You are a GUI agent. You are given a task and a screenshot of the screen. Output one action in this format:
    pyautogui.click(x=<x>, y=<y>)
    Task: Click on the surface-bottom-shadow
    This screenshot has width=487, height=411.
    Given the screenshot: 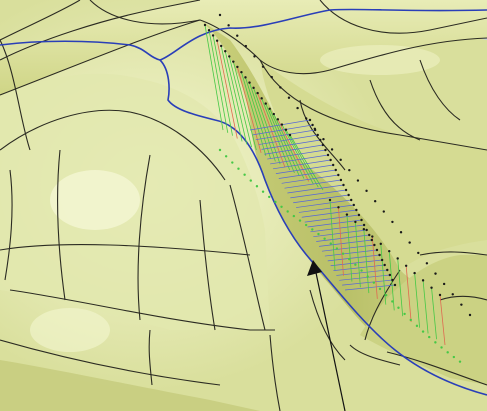 What is the action you would take?
    pyautogui.click(x=130, y=385)
    